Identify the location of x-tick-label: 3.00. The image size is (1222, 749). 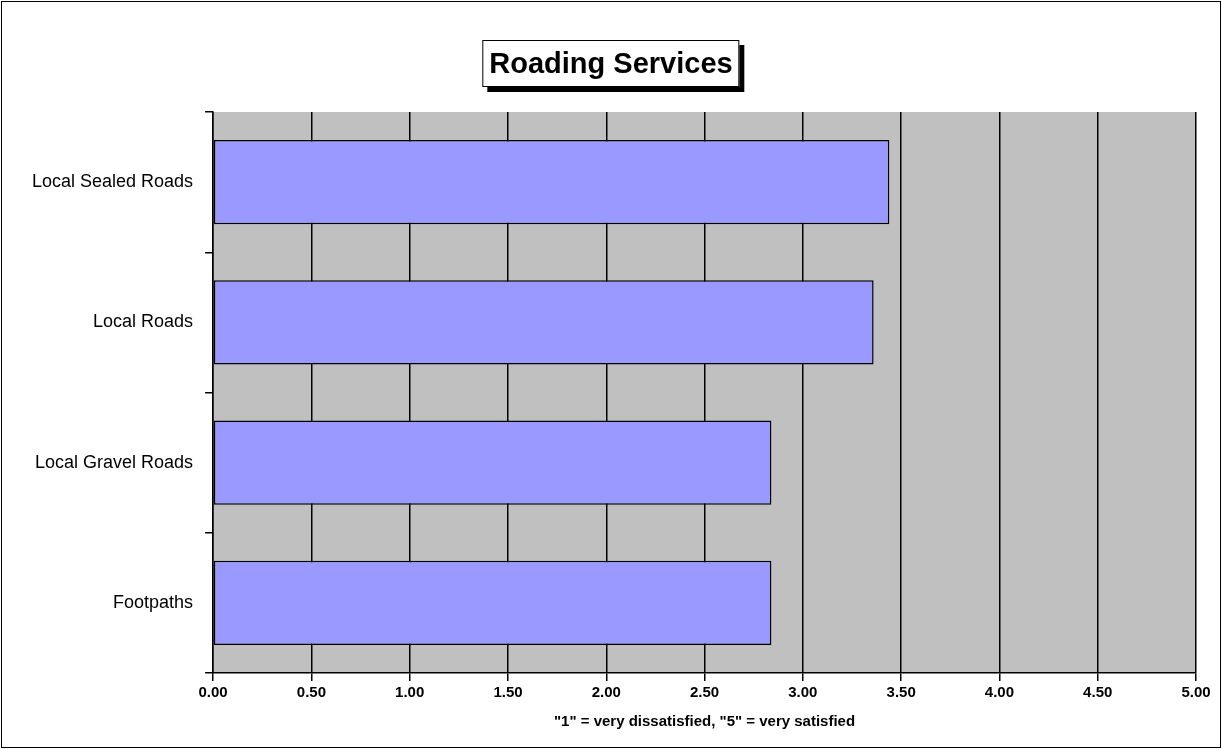
(803, 692).